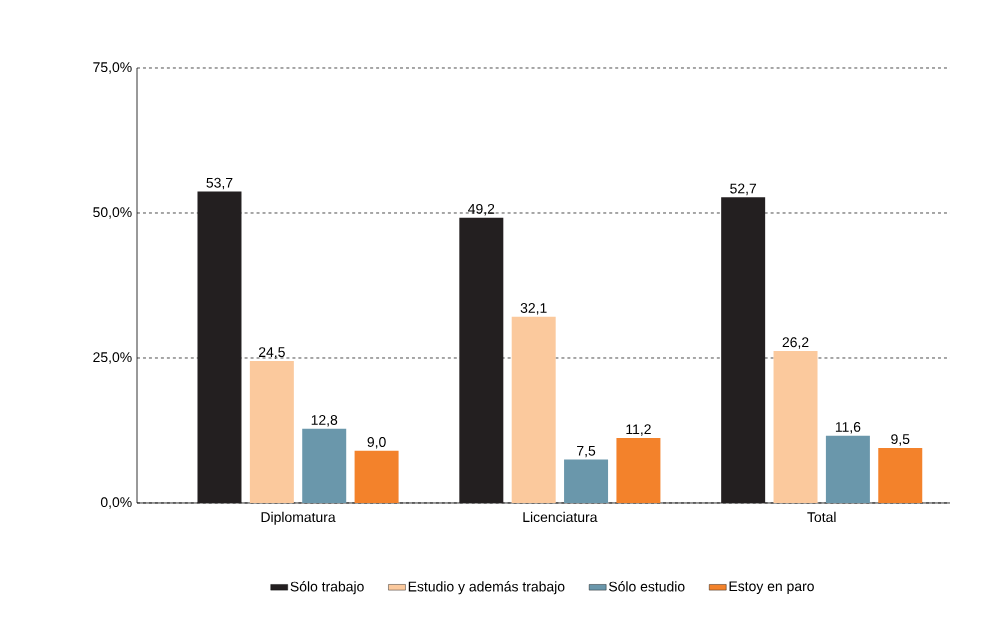  What do you see at coordinates (486, 588) in the screenshot?
I see `legend-label: Estudio y además trabajo` at bounding box center [486, 588].